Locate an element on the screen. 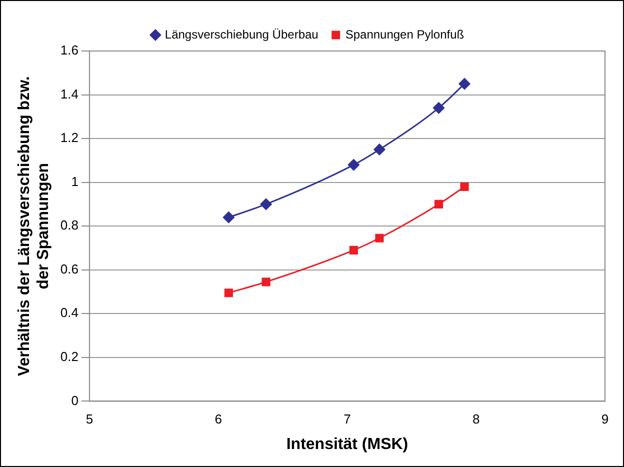  y-tick-label: 0.2 is located at coordinates (69, 356).